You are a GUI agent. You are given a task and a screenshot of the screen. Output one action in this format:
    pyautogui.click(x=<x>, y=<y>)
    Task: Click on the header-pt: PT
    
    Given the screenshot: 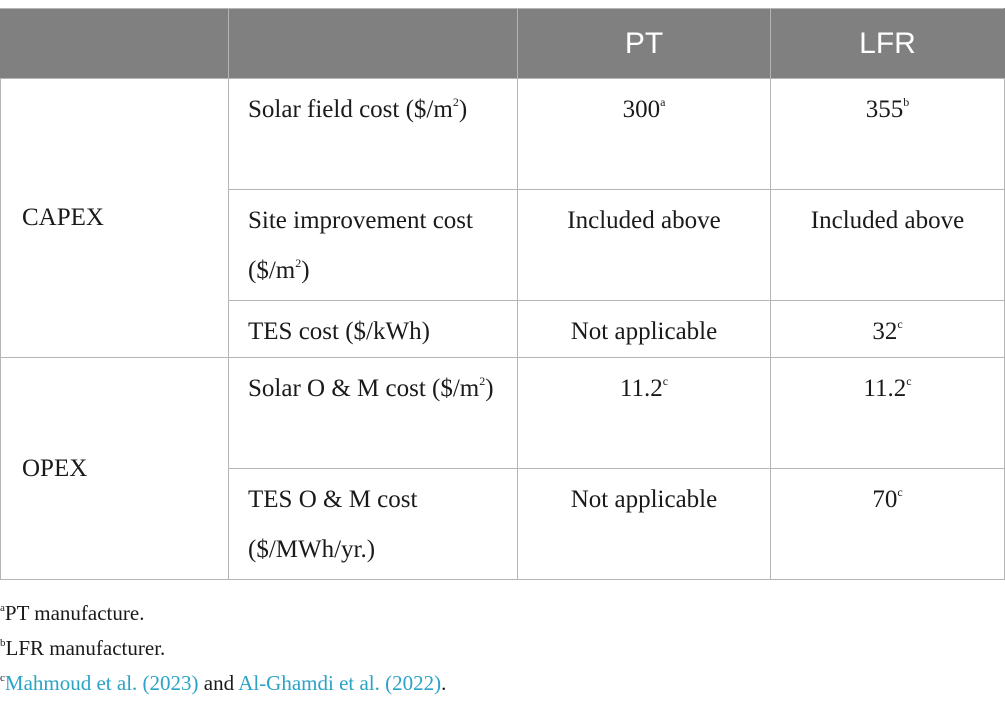 What is the action you would take?
    pyautogui.click(x=644, y=43)
    